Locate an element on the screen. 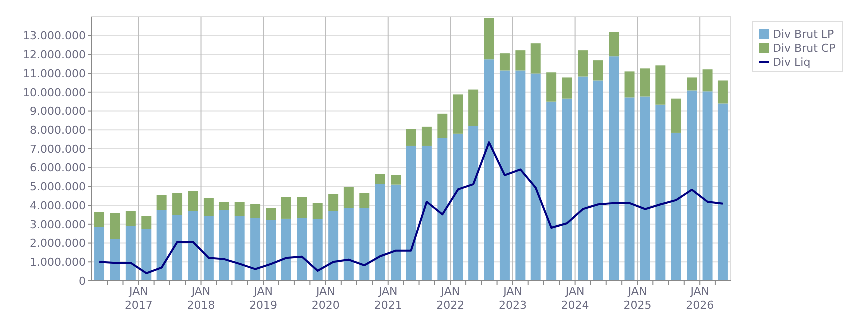  legend-label: Div Brut CP is located at coordinates (804, 48).